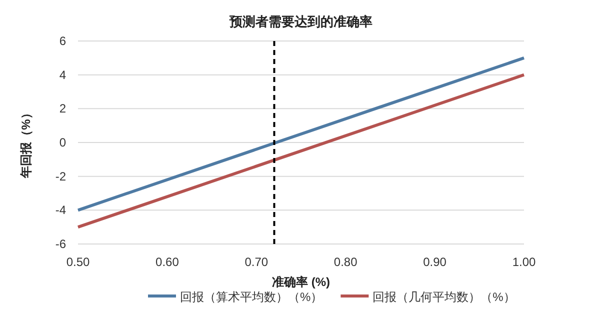 This screenshot has height=321, width=602. What do you see at coordinates (256, 262) in the screenshot?
I see `x-tick-label: 0.70` at bounding box center [256, 262].